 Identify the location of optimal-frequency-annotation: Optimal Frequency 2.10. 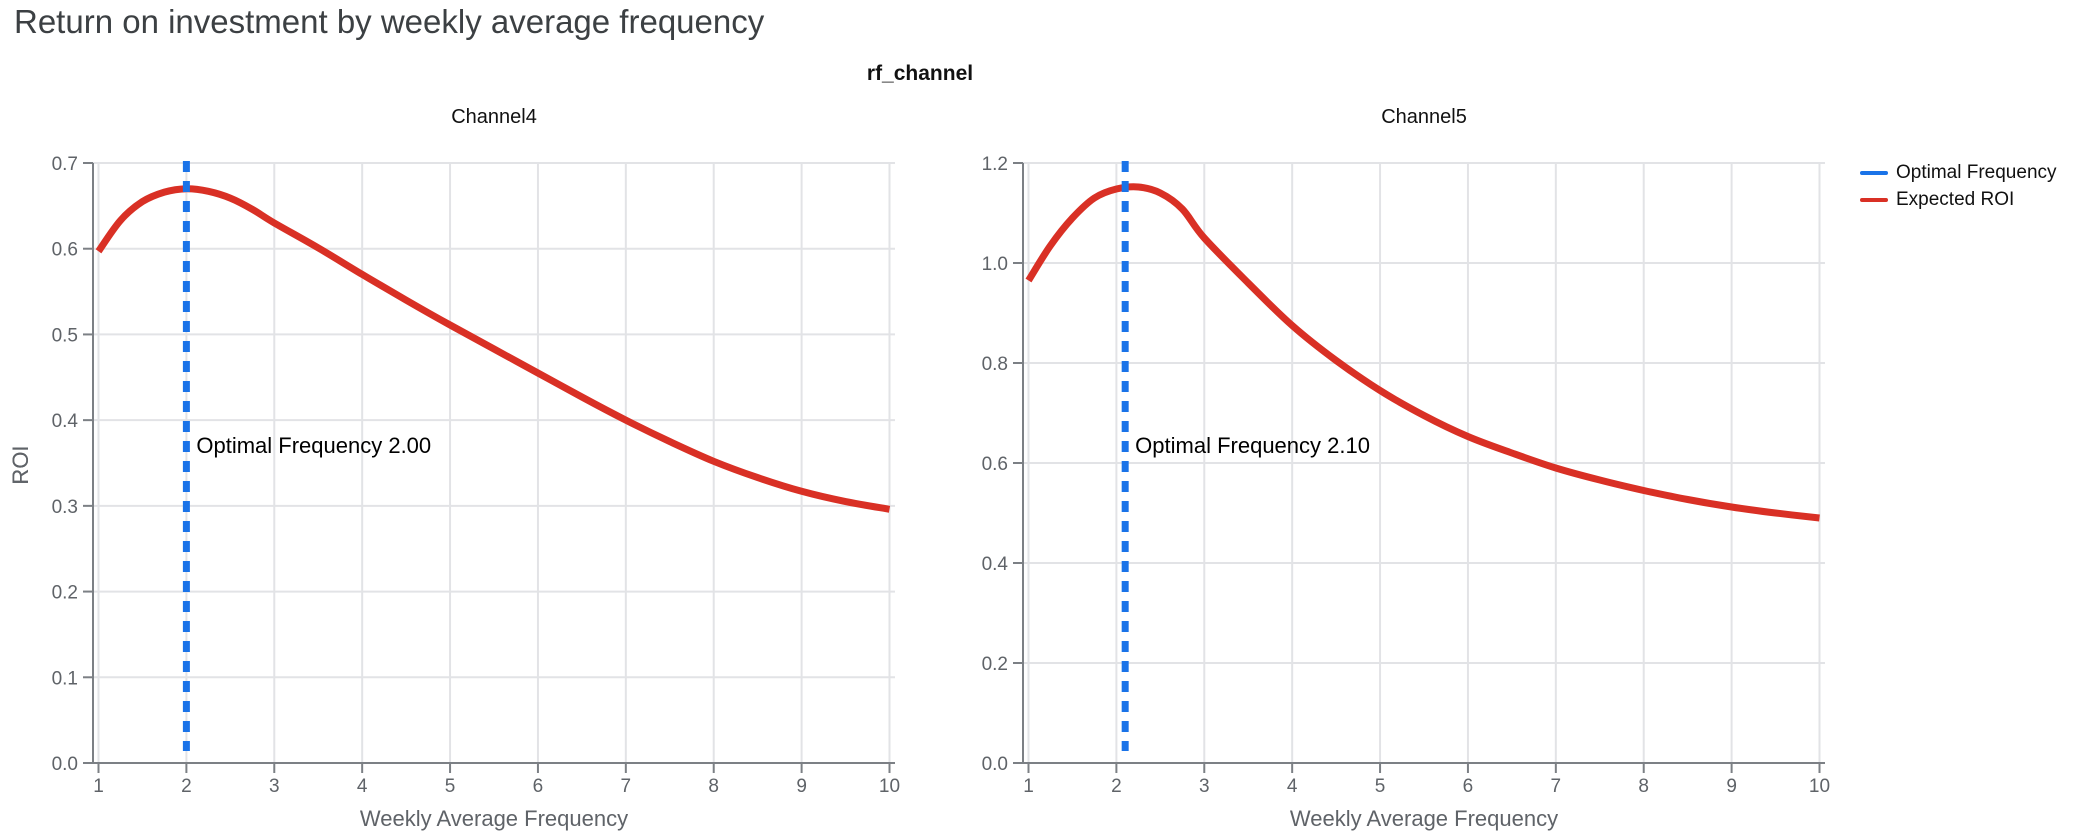
(1252, 445).